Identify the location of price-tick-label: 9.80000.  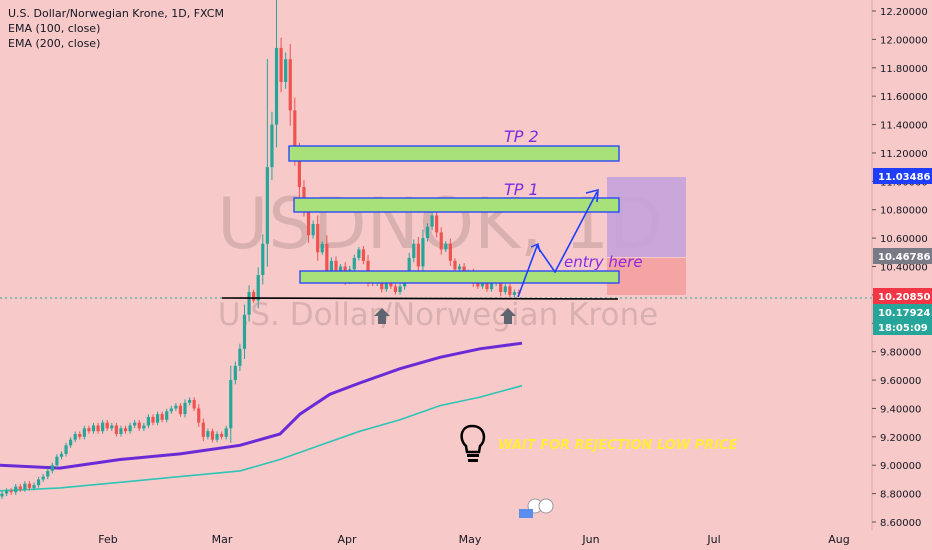
(900, 353).